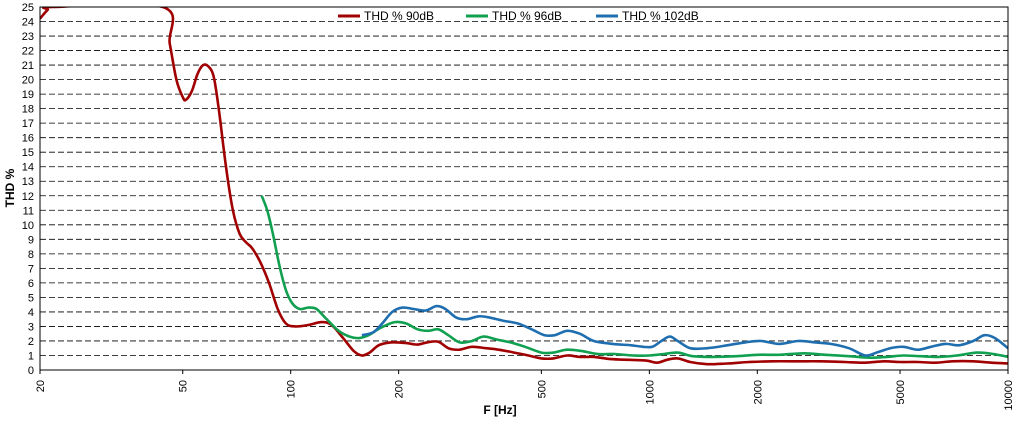 Image resolution: width=1019 pixels, height=427 pixels. What do you see at coordinates (28, 110) in the screenshot?
I see `y-tick-label: 18` at bounding box center [28, 110].